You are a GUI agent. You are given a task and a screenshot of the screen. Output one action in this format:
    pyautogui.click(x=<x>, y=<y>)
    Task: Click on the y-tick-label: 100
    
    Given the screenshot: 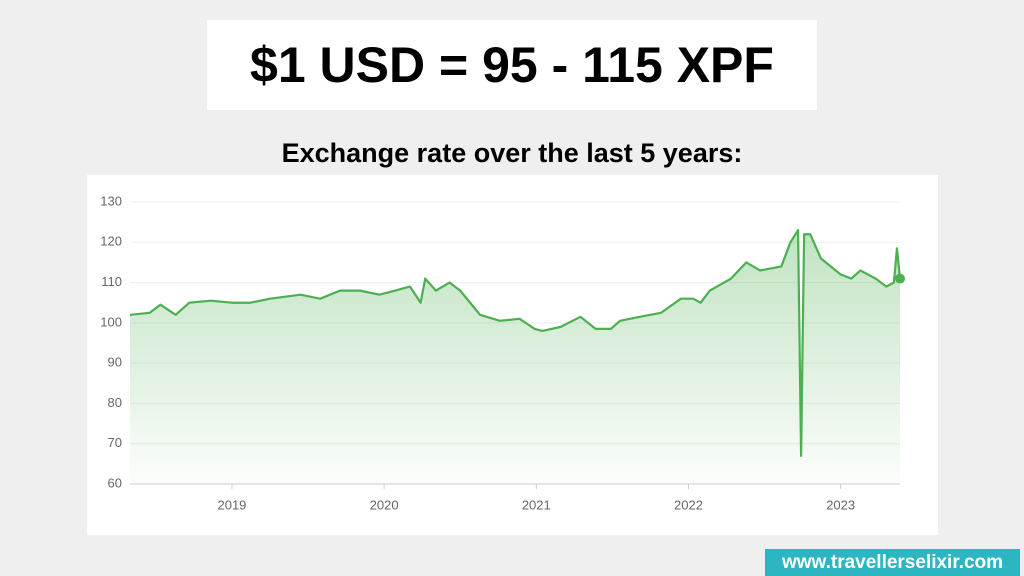 What is the action you would take?
    pyautogui.click(x=111, y=321)
    